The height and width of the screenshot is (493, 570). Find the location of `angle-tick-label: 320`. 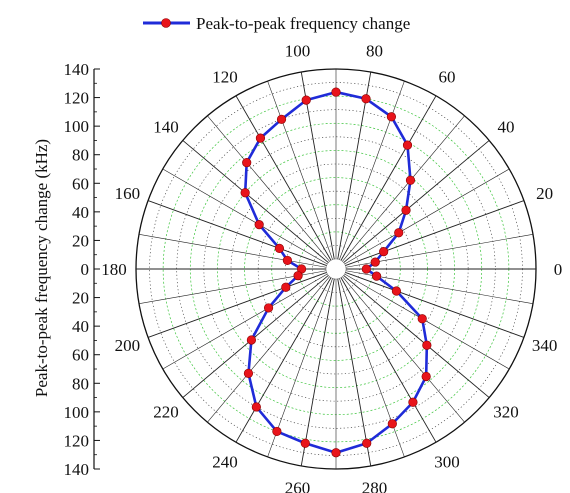

angle-tick-label: 320 is located at coordinates (506, 412).